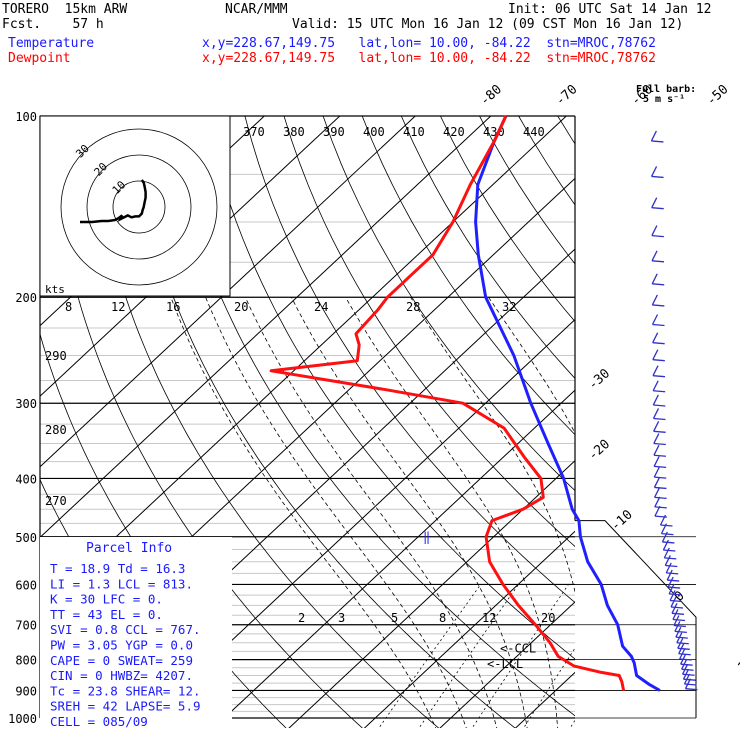 The width and height of the screenshot is (740, 740). Describe the element at coordinates (509, 307) in the screenshot. I see `mixing-ratio-label: 32` at that location.